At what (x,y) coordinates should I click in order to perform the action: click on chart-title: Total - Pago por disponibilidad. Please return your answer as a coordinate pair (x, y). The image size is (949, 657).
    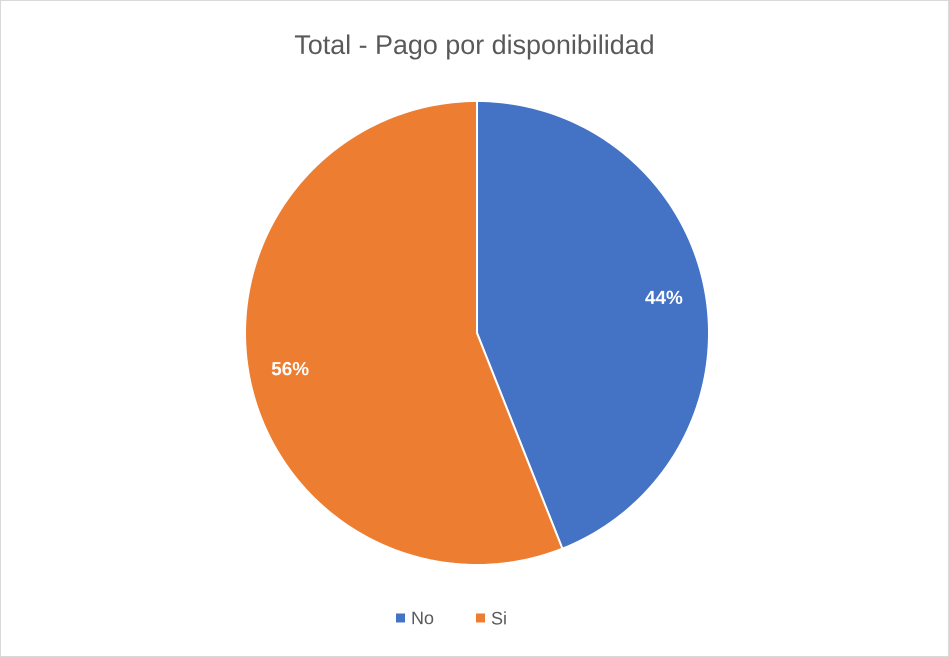
    Looking at the image, I should click on (473, 47).